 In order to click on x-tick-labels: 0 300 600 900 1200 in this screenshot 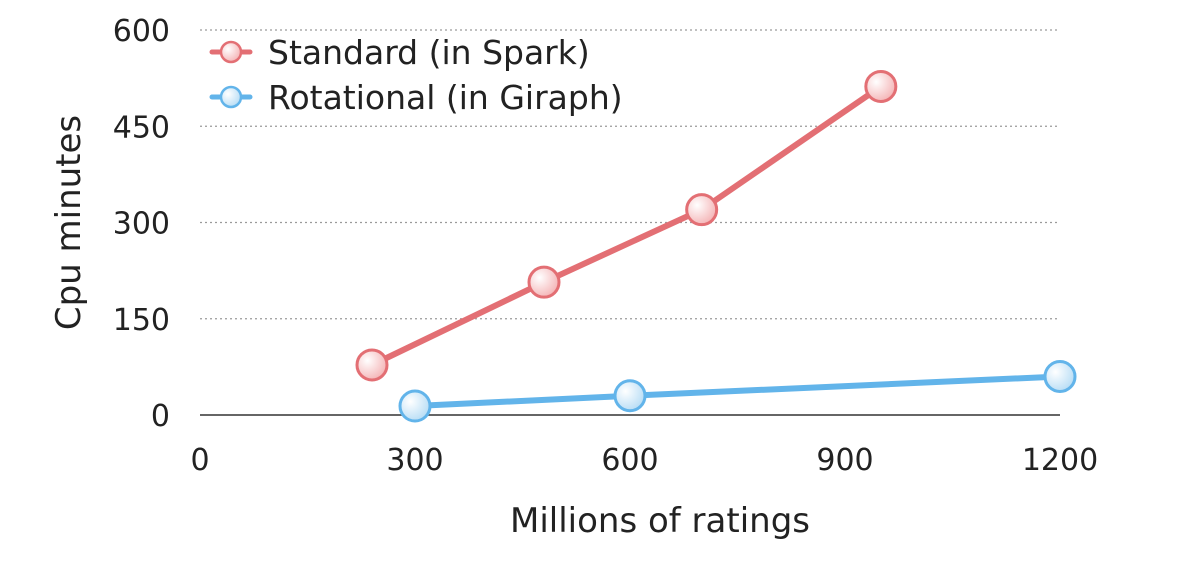, I will do `click(644, 460)`.